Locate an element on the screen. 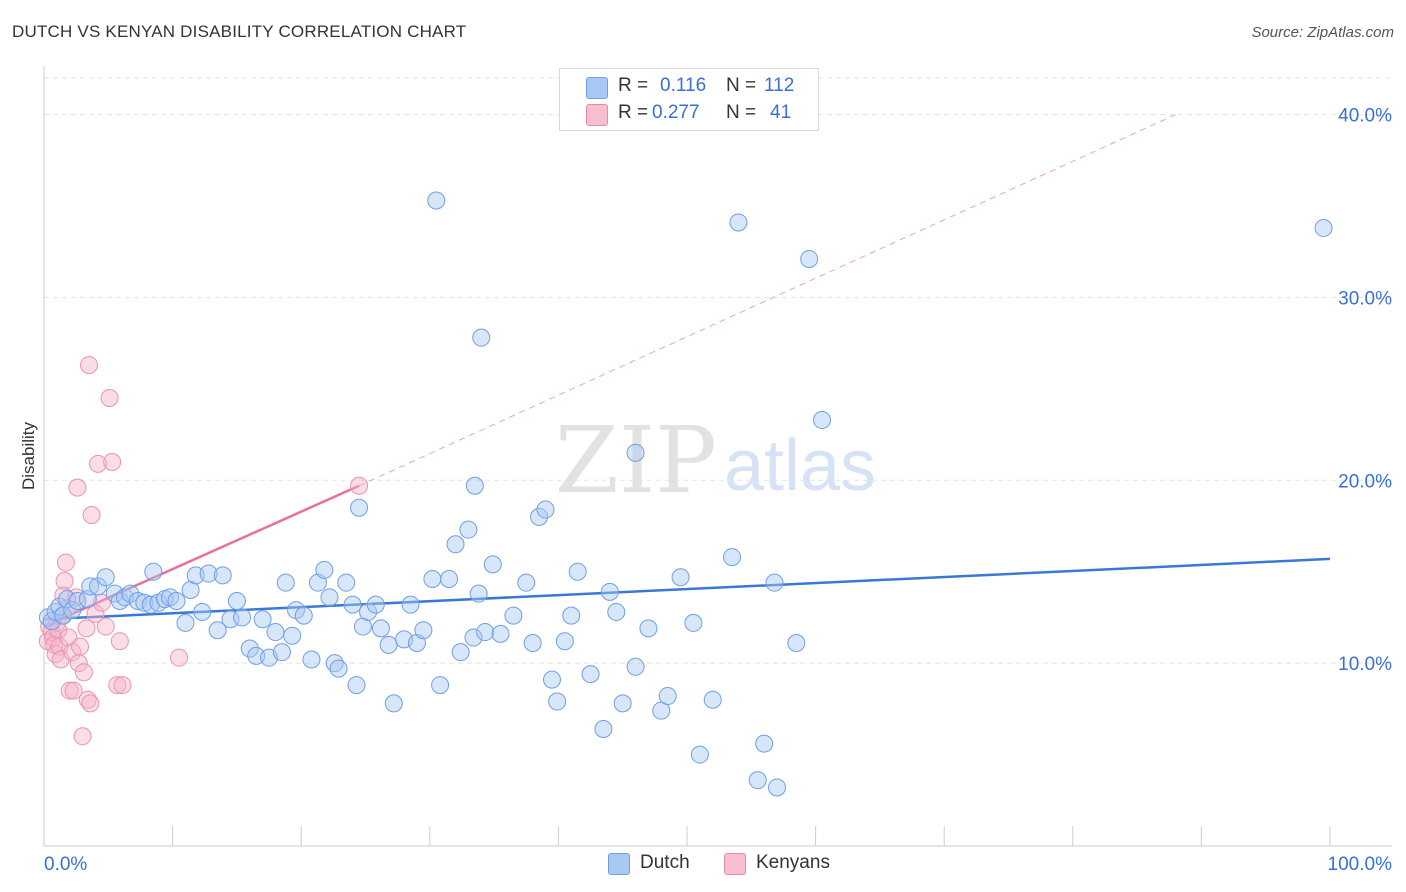  x-tick-label-max: 100.0% is located at coordinates (1360, 864).